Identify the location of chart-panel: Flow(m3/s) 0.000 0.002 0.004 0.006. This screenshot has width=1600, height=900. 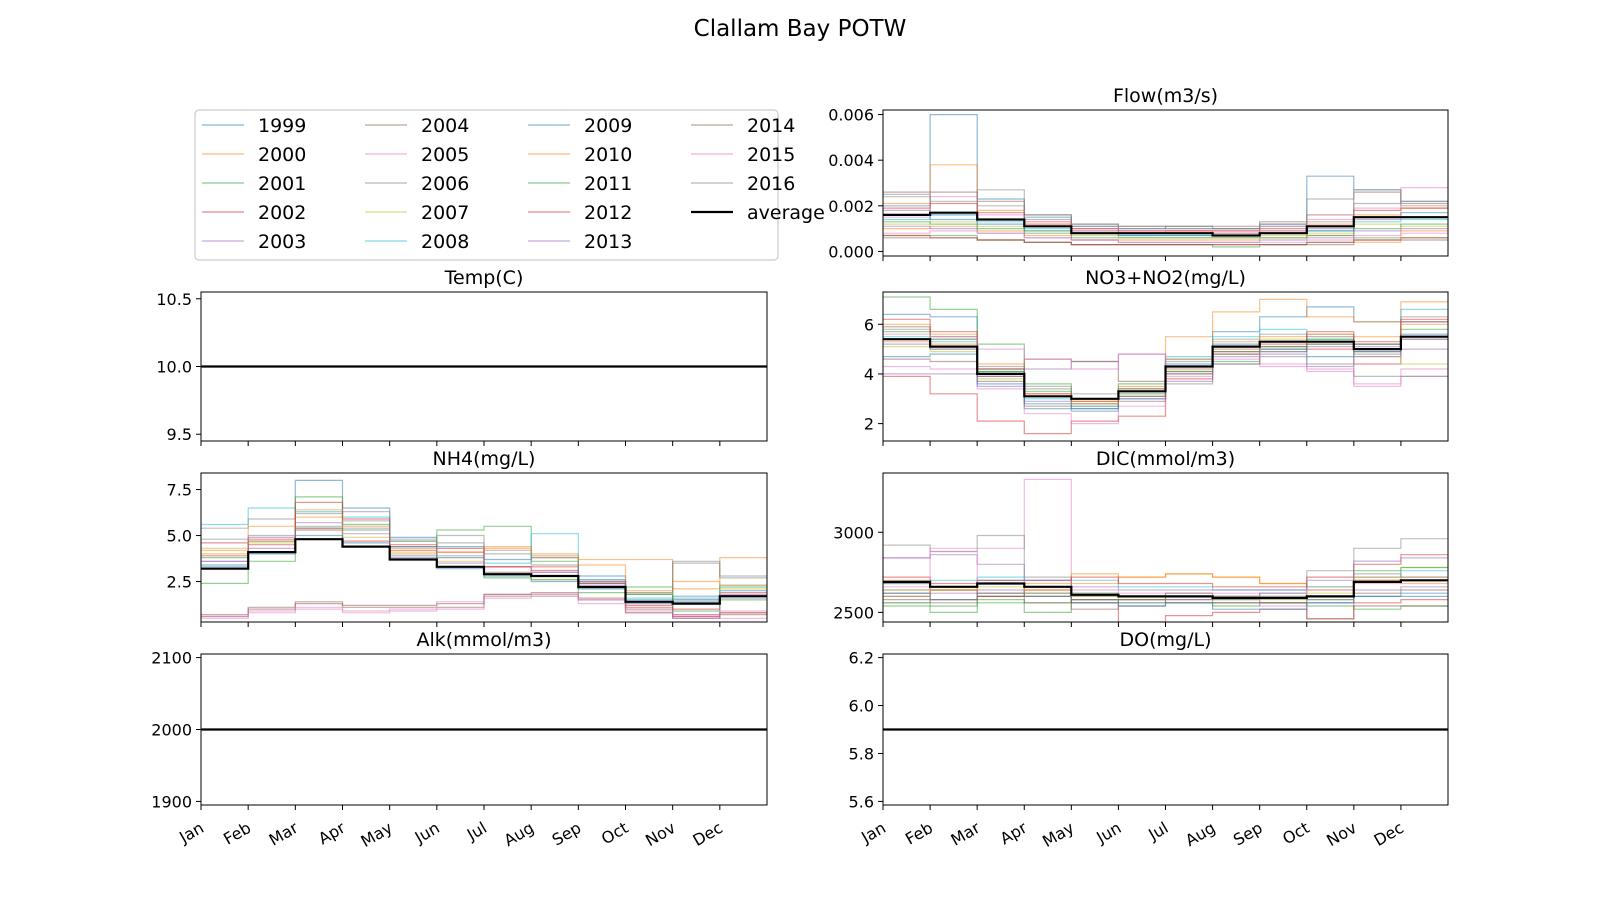
(1138, 173).